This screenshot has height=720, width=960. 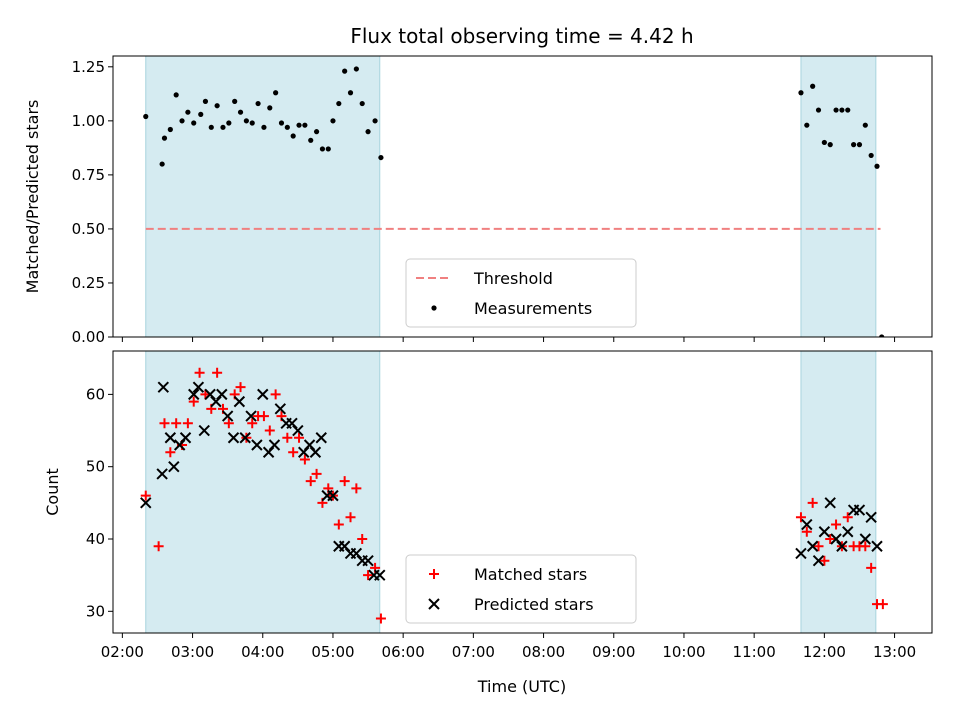 I want to click on x-tick-label: 02:00, so click(x=122, y=652).